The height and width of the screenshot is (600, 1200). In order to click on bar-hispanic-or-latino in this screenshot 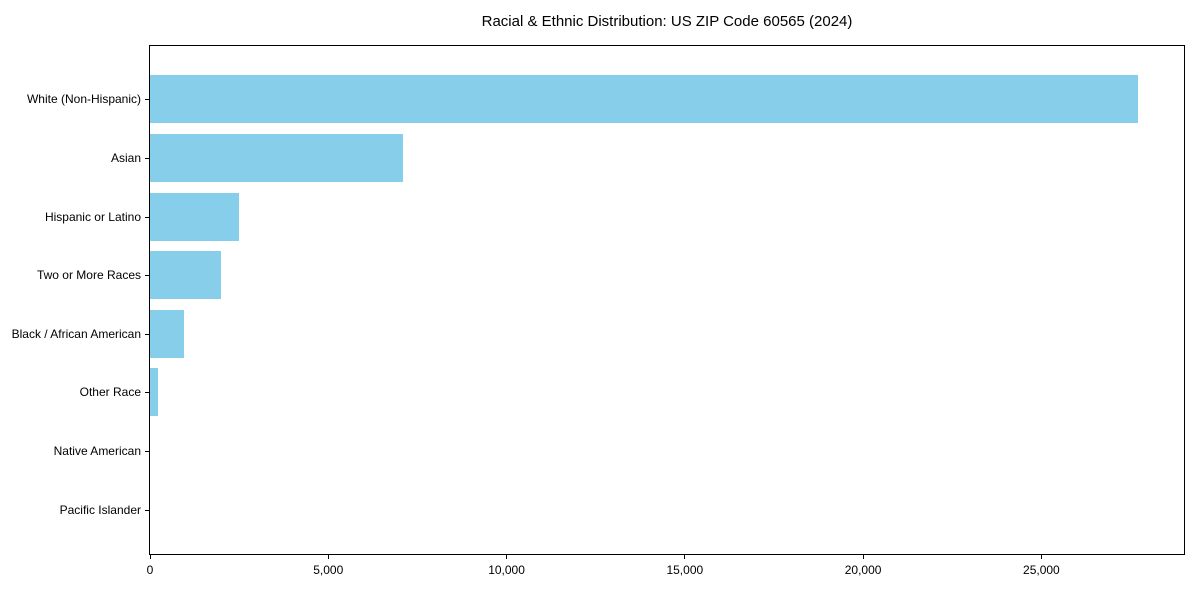, I will do `click(195, 216)`.